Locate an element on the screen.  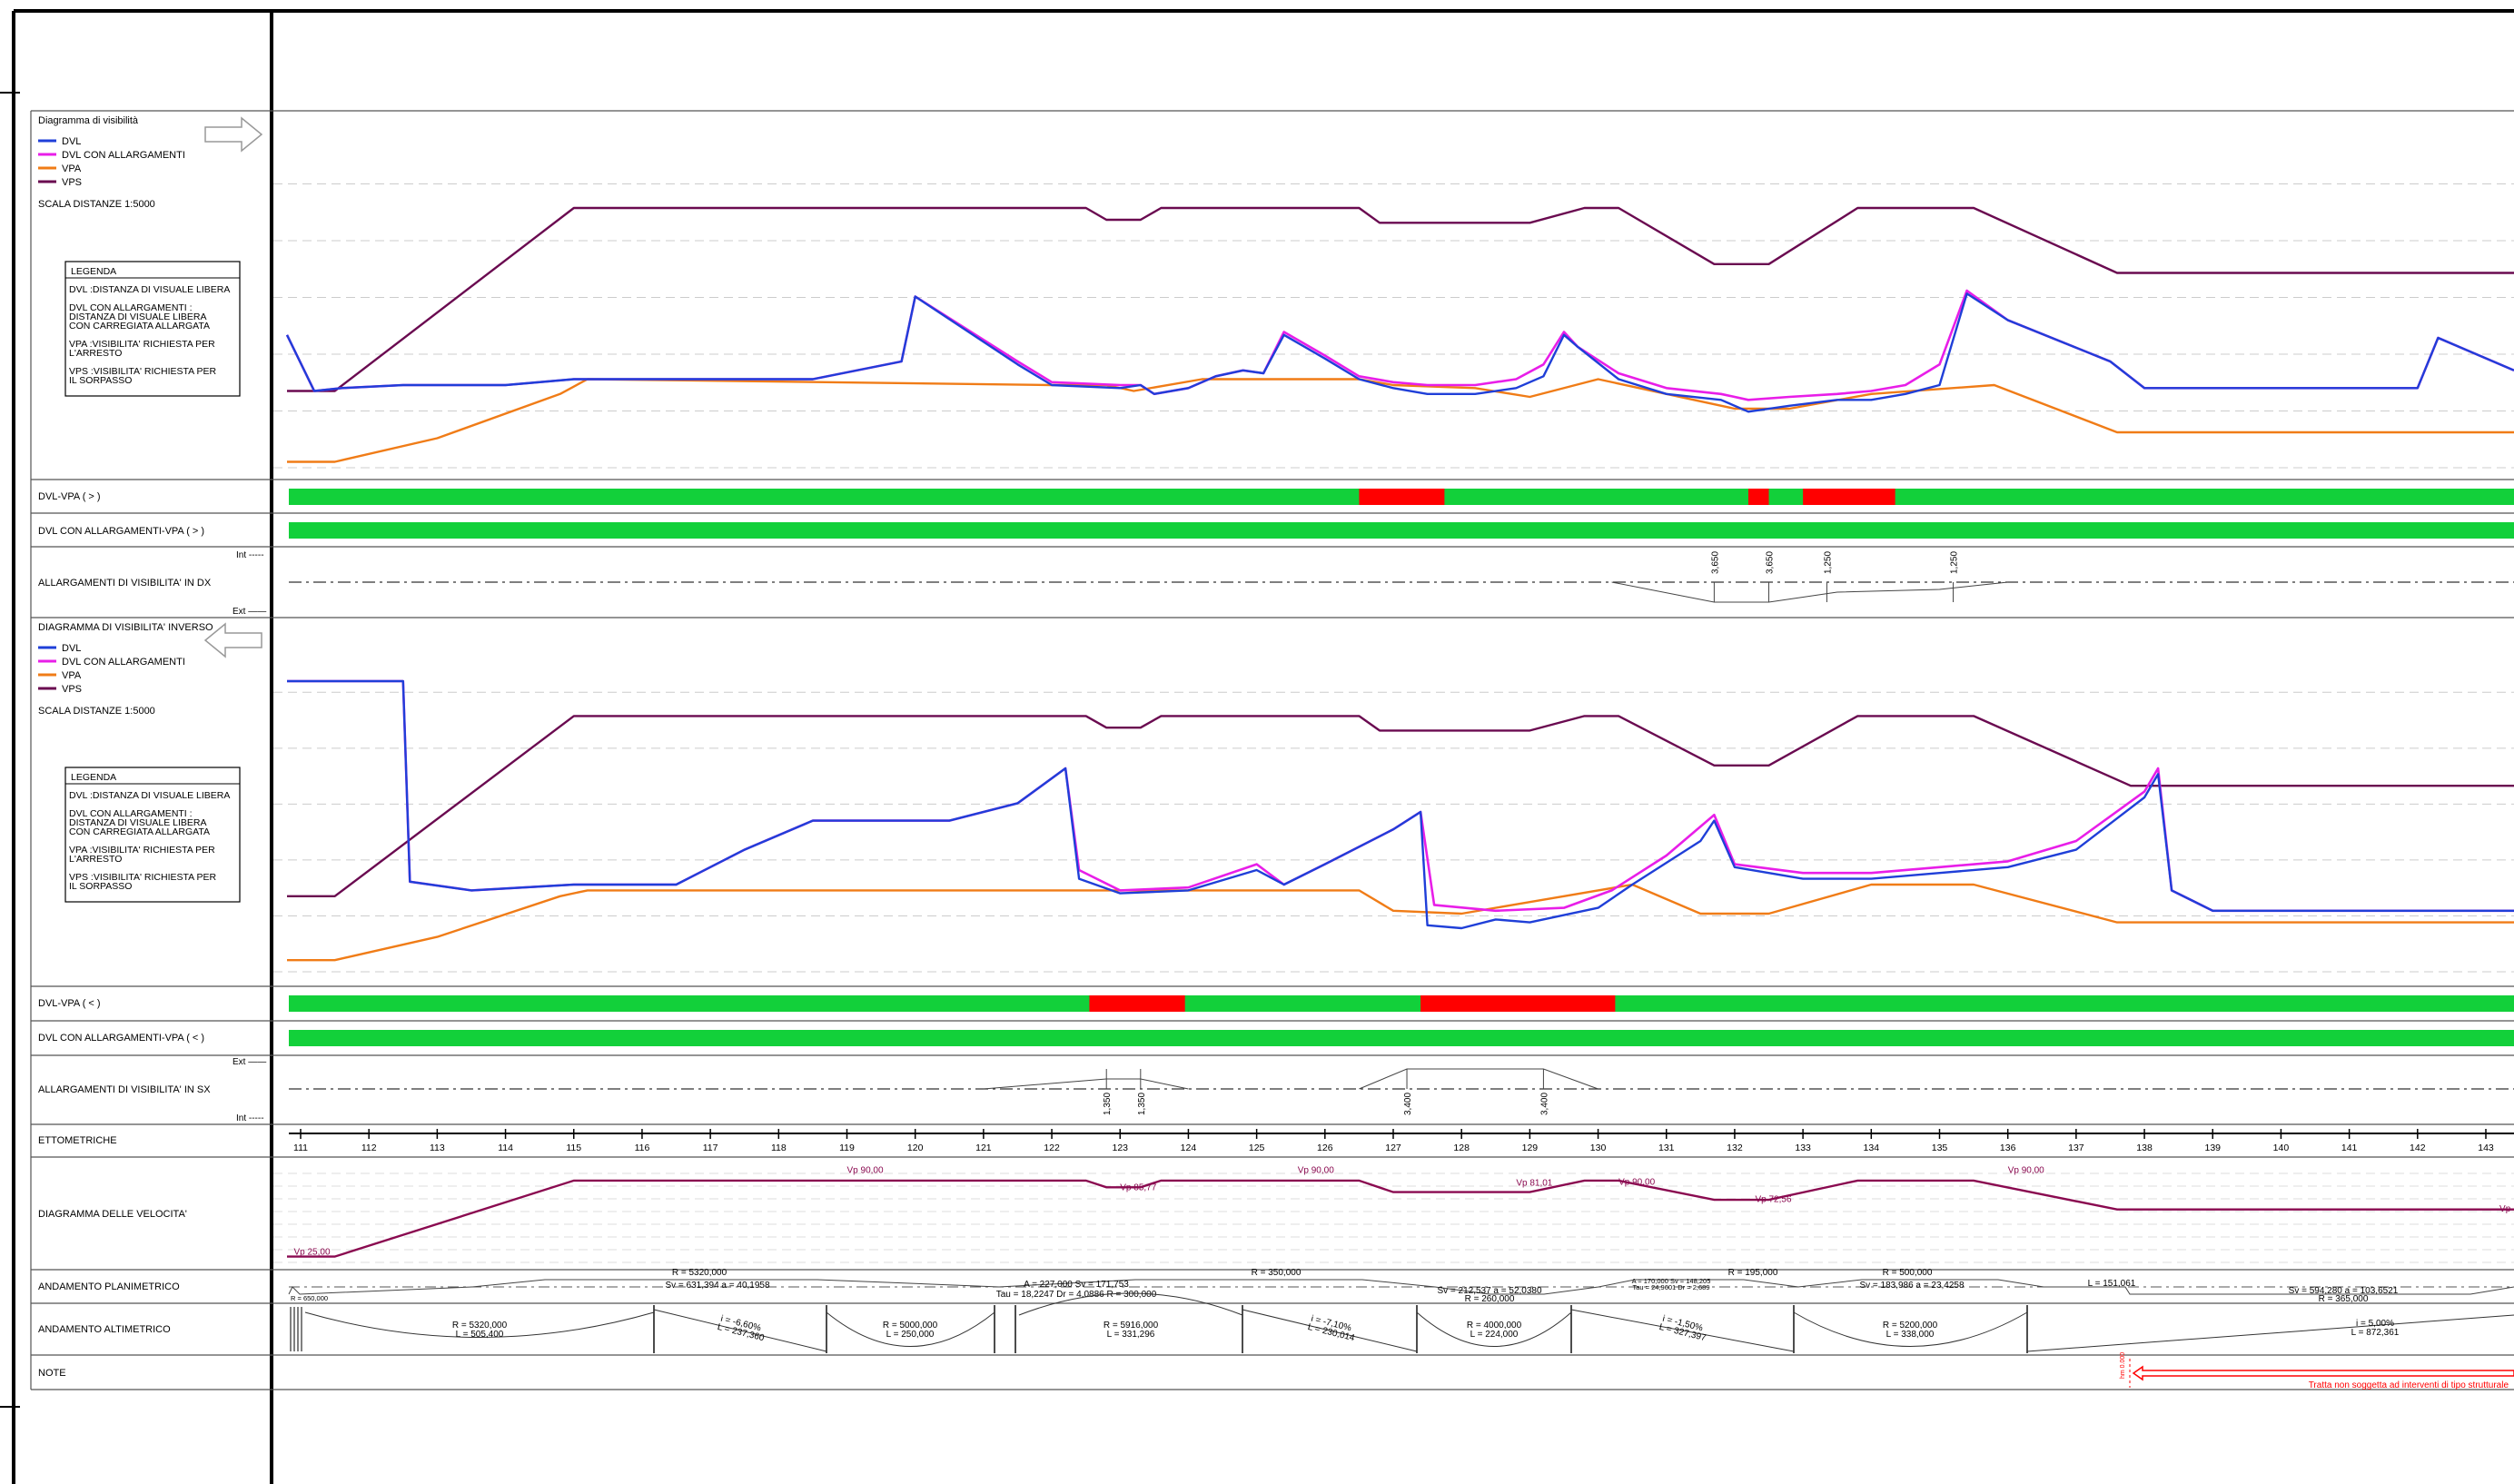
label-int-dx: Int ----- is located at coordinates (250, 555).